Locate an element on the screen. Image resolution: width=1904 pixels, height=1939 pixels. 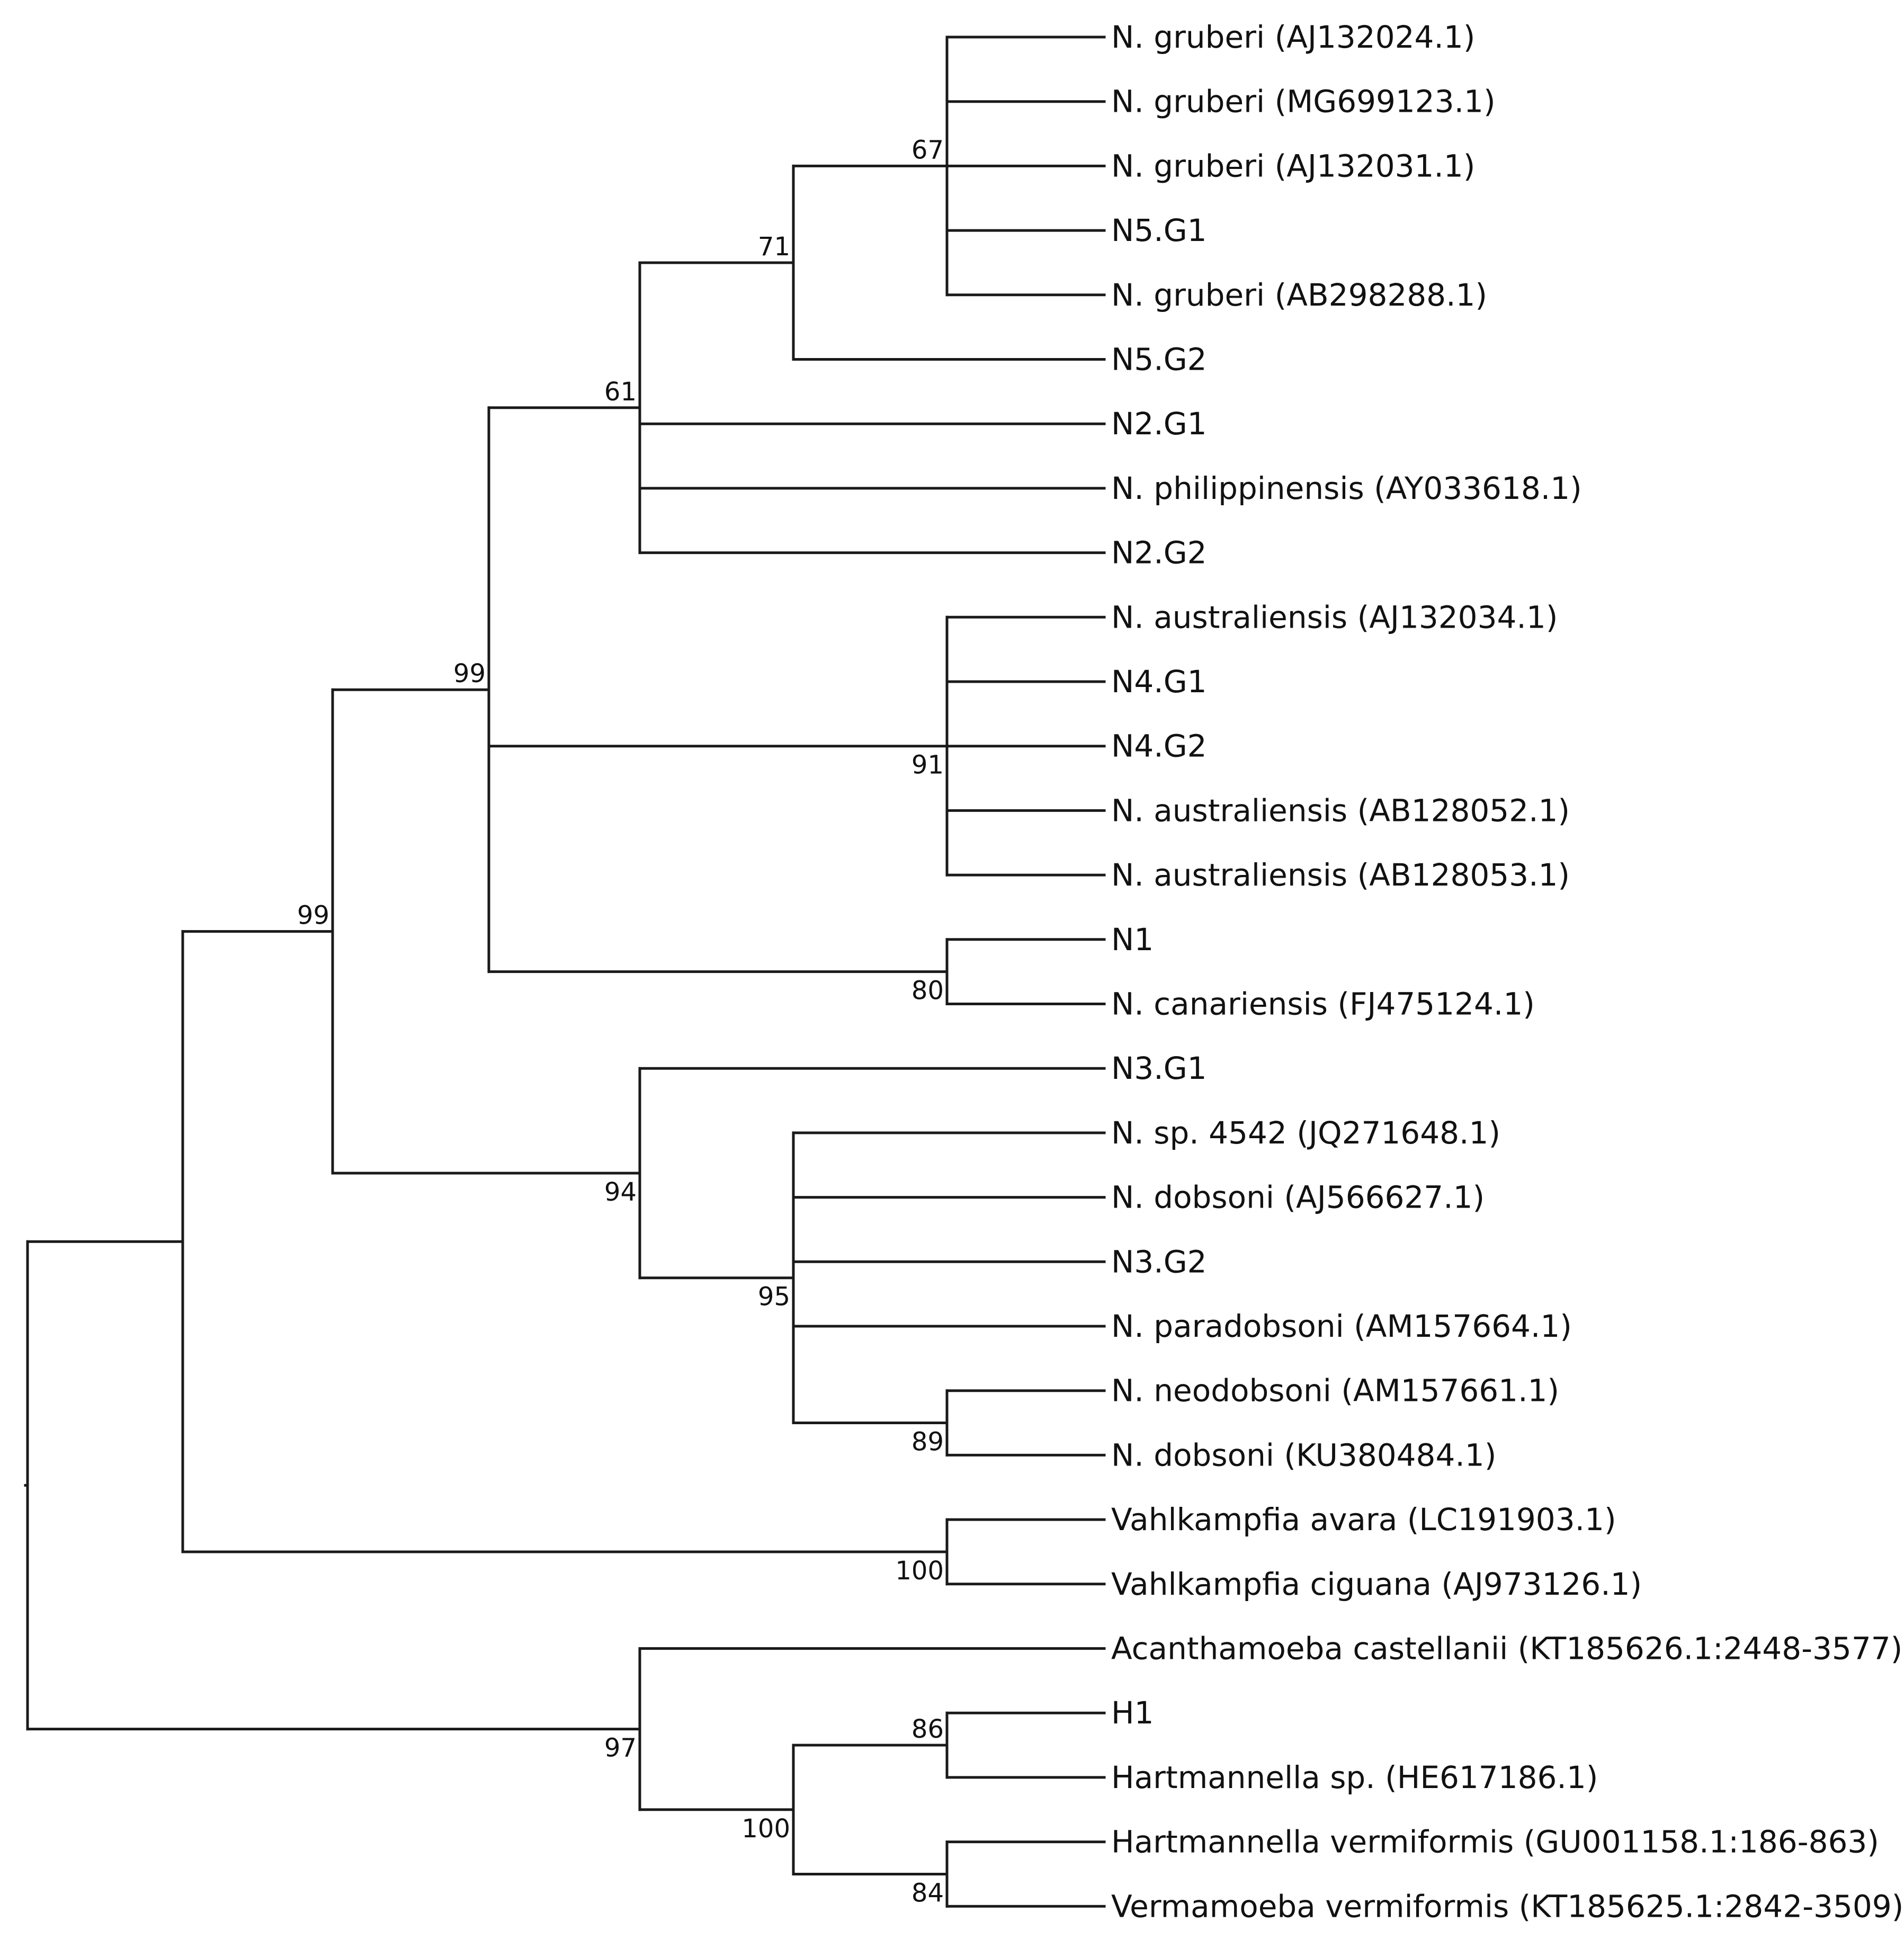
leaf-label: H1 is located at coordinates (1132, 1713).